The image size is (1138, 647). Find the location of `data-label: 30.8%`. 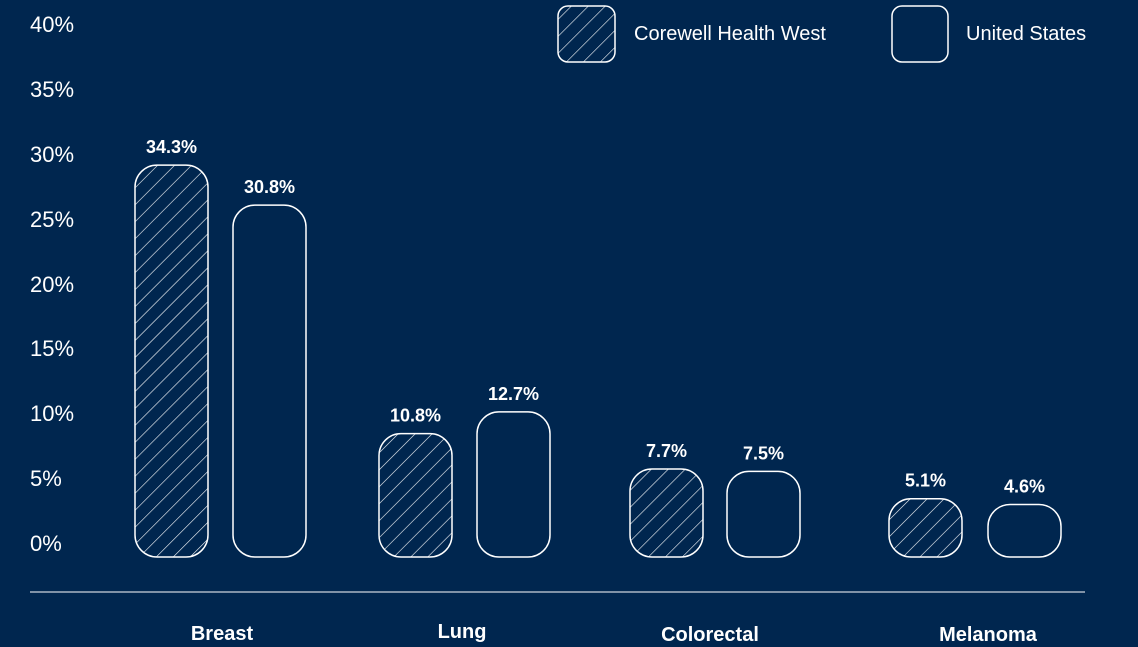

data-label: 30.8% is located at coordinates (269, 187).